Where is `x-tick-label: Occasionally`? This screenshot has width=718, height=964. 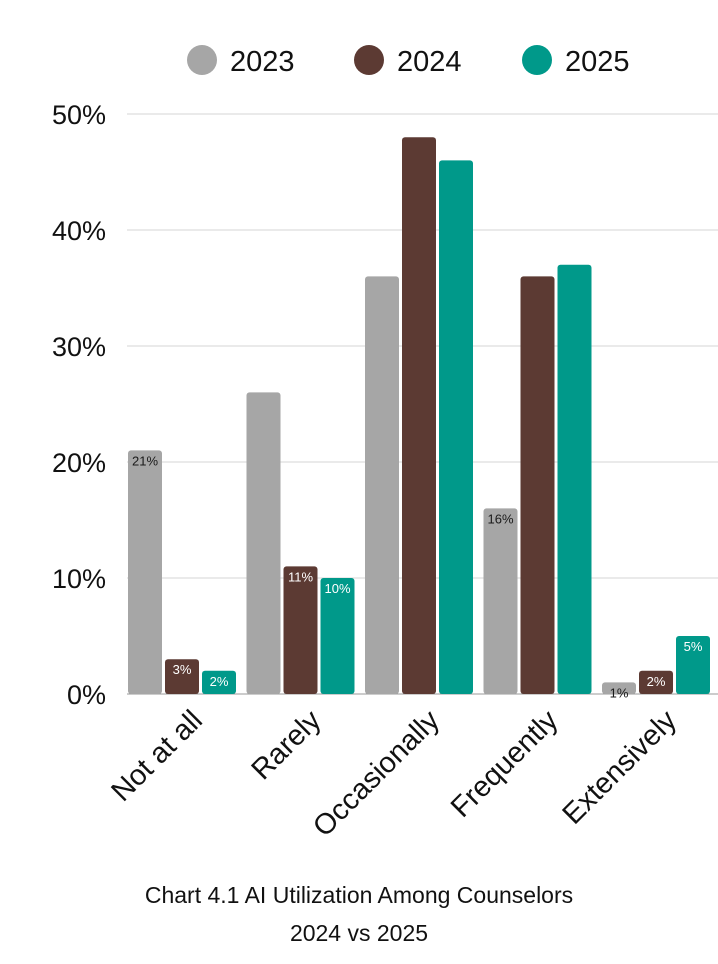 x-tick-label: Occasionally is located at coordinates (376, 773).